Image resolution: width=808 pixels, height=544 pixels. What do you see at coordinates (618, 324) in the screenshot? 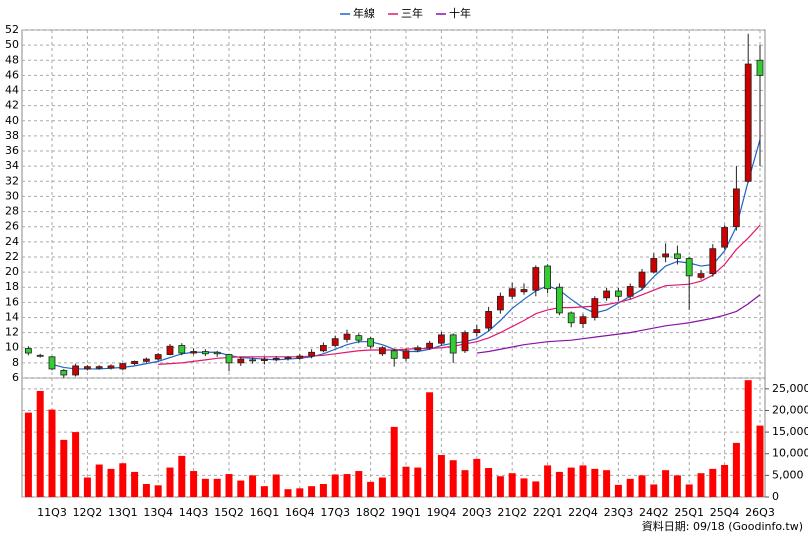
I see `ma-line` at bounding box center [618, 324].